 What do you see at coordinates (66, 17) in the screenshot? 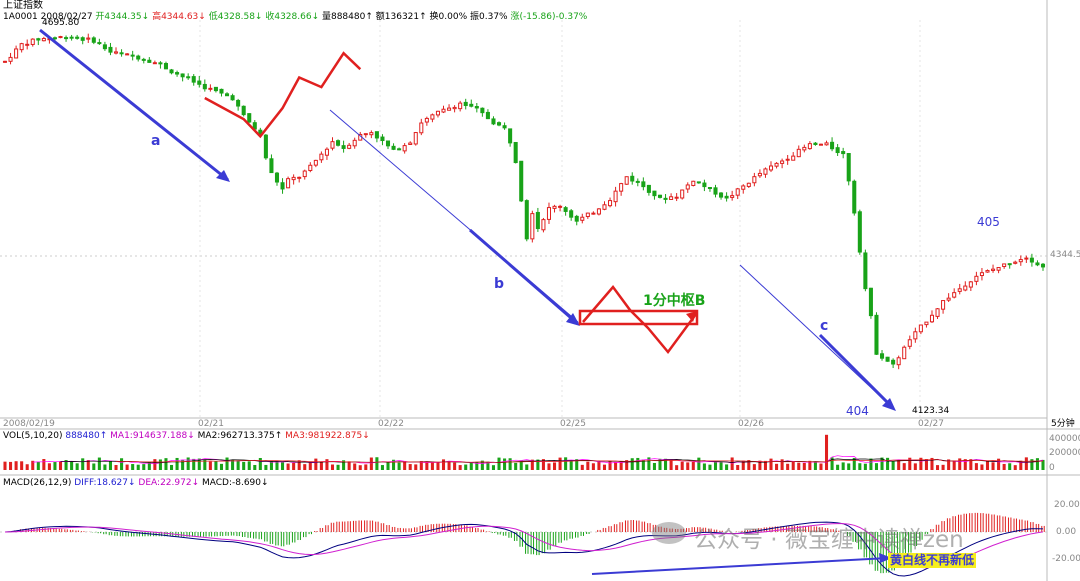
I see `quote-date: 2008/02/27` at bounding box center [66, 17].